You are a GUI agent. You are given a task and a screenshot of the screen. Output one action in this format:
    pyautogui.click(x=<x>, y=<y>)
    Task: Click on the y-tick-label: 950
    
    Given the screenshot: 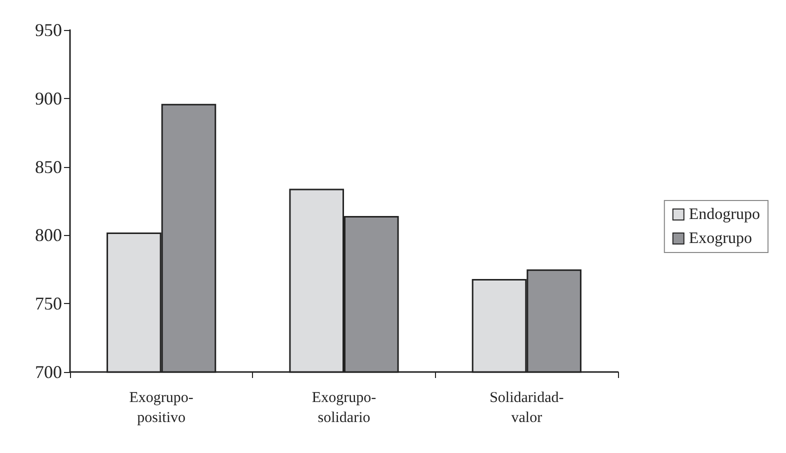 What is the action you would take?
    pyautogui.click(x=48, y=30)
    